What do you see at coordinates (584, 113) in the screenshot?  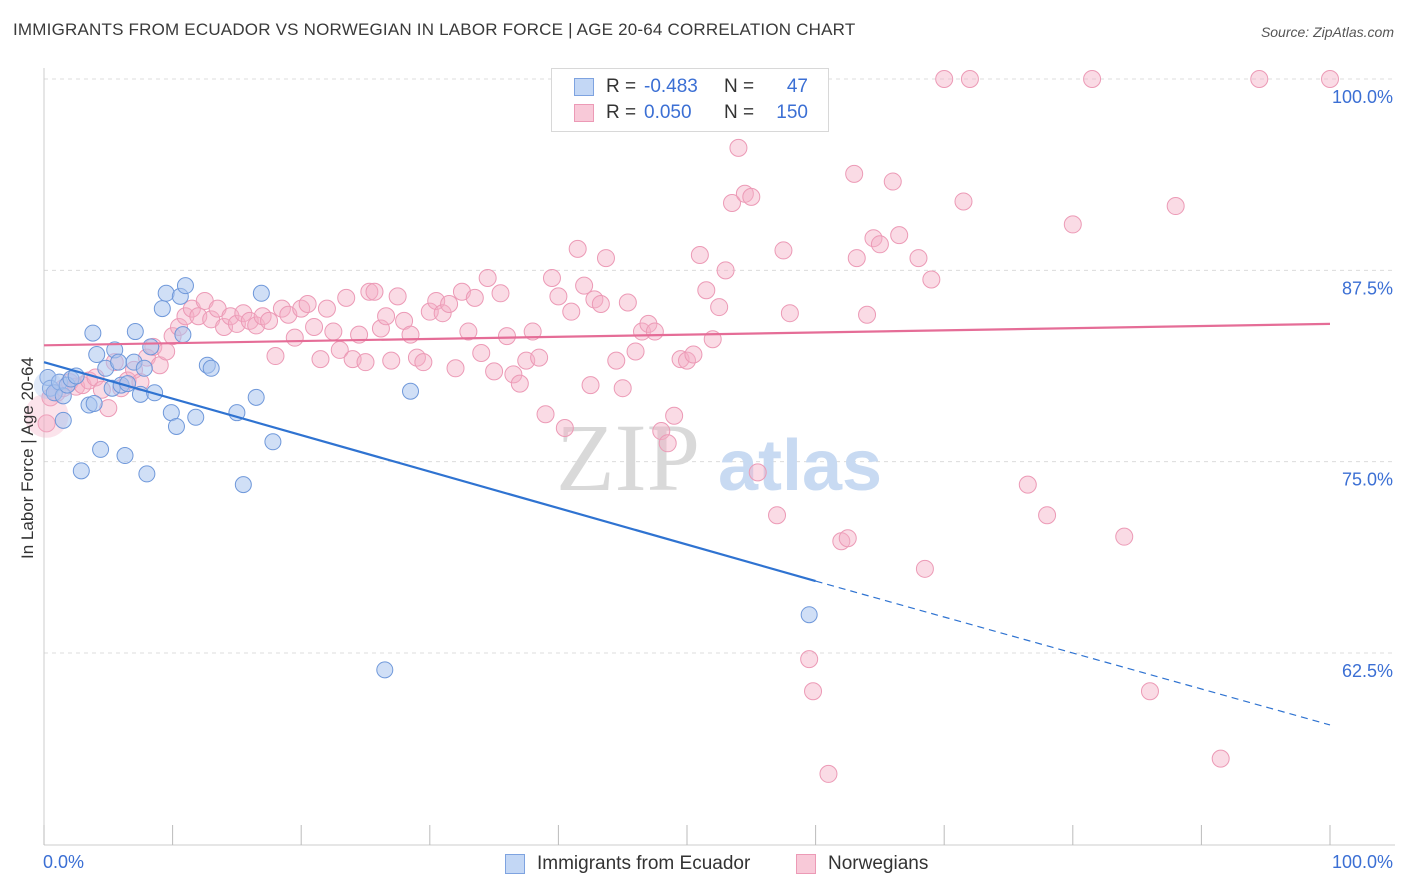 I see `norwegians-swatch` at bounding box center [584, 113].